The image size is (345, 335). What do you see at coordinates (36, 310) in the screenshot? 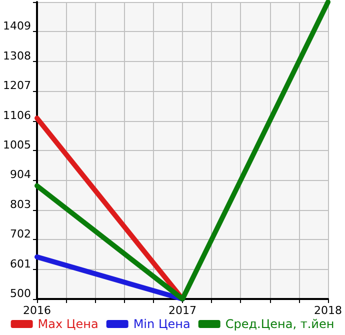
I see `x-tick-label: 2016` at bounding box center [36, 310].